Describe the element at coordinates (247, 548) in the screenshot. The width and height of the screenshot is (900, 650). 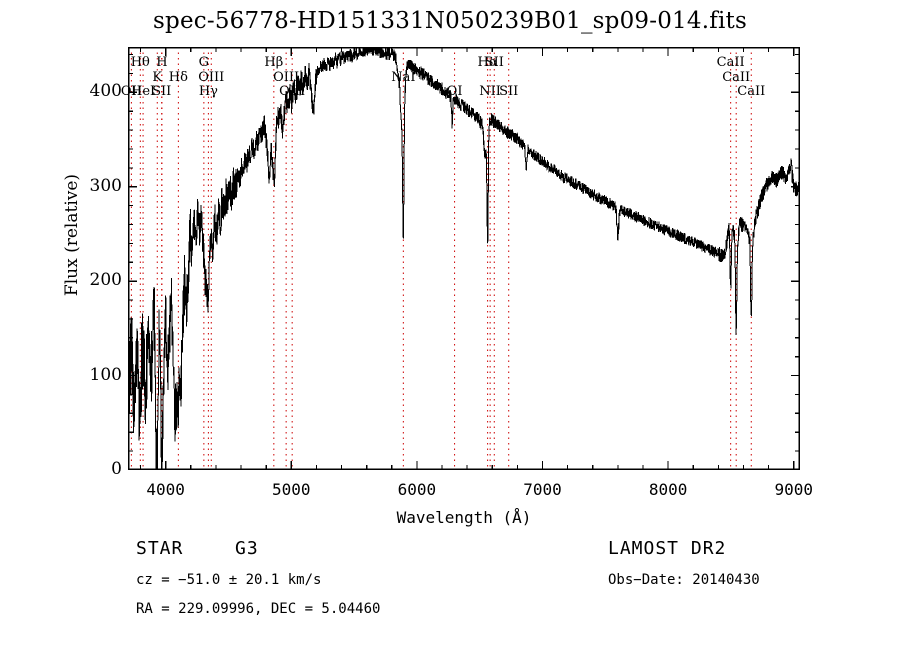
I see `spectral-class: G3` at that location.